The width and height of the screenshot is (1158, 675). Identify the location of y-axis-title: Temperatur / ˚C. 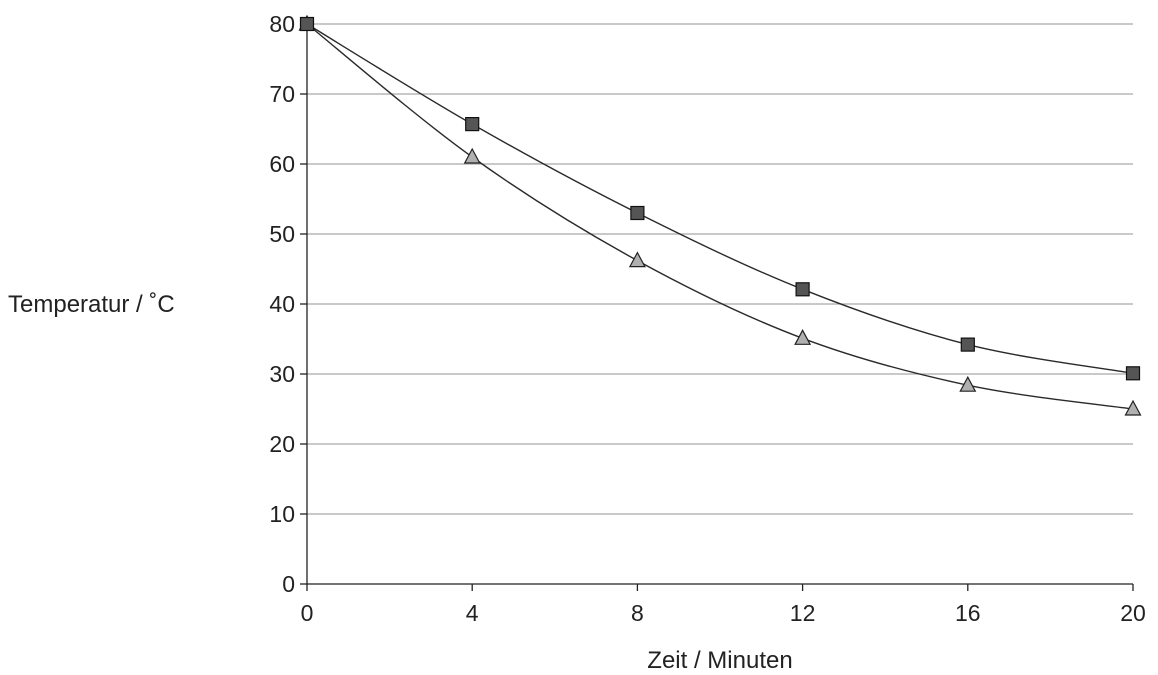
(91, 304).